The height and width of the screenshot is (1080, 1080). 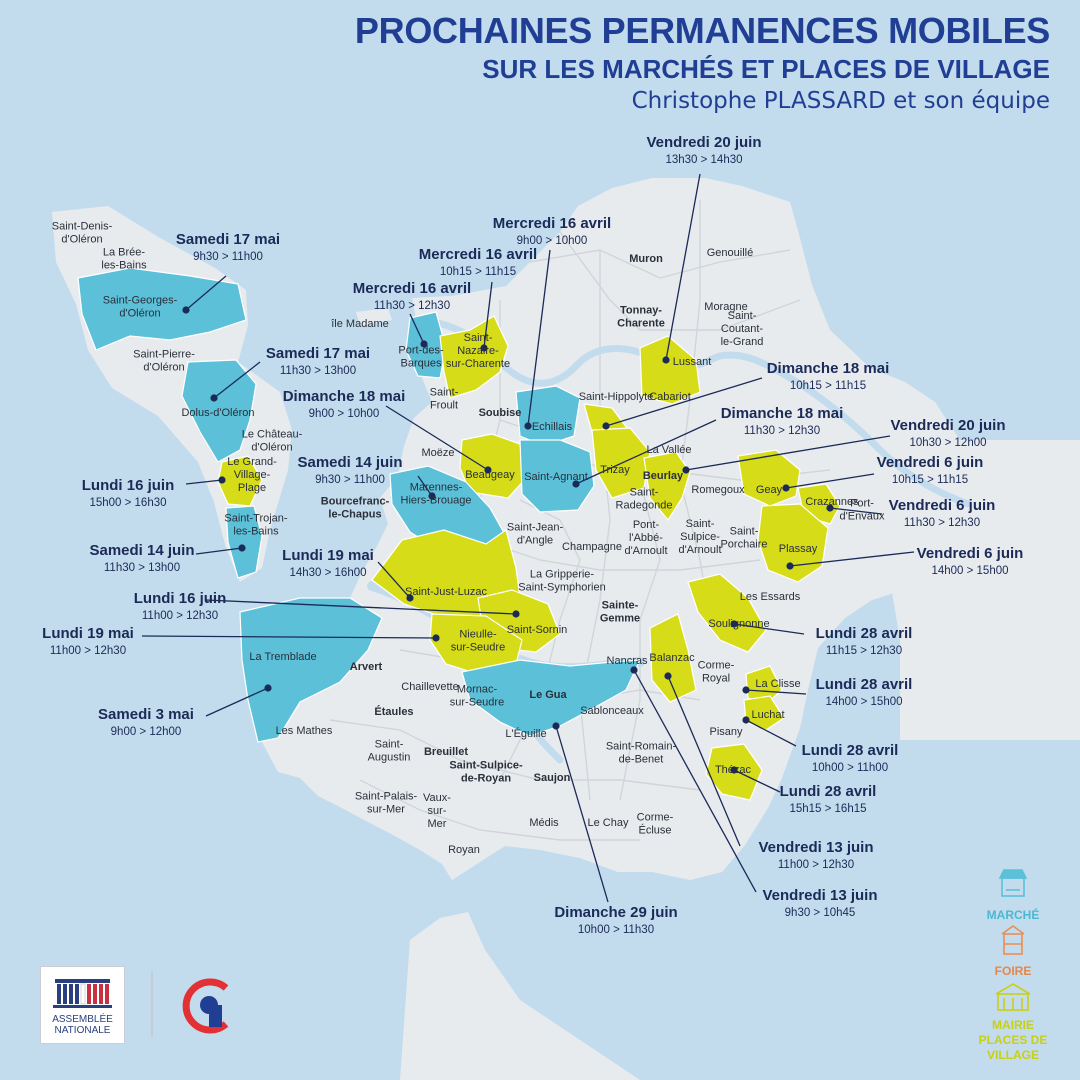 I want to click on place-label: Champagne, so click(x=592, y=547).